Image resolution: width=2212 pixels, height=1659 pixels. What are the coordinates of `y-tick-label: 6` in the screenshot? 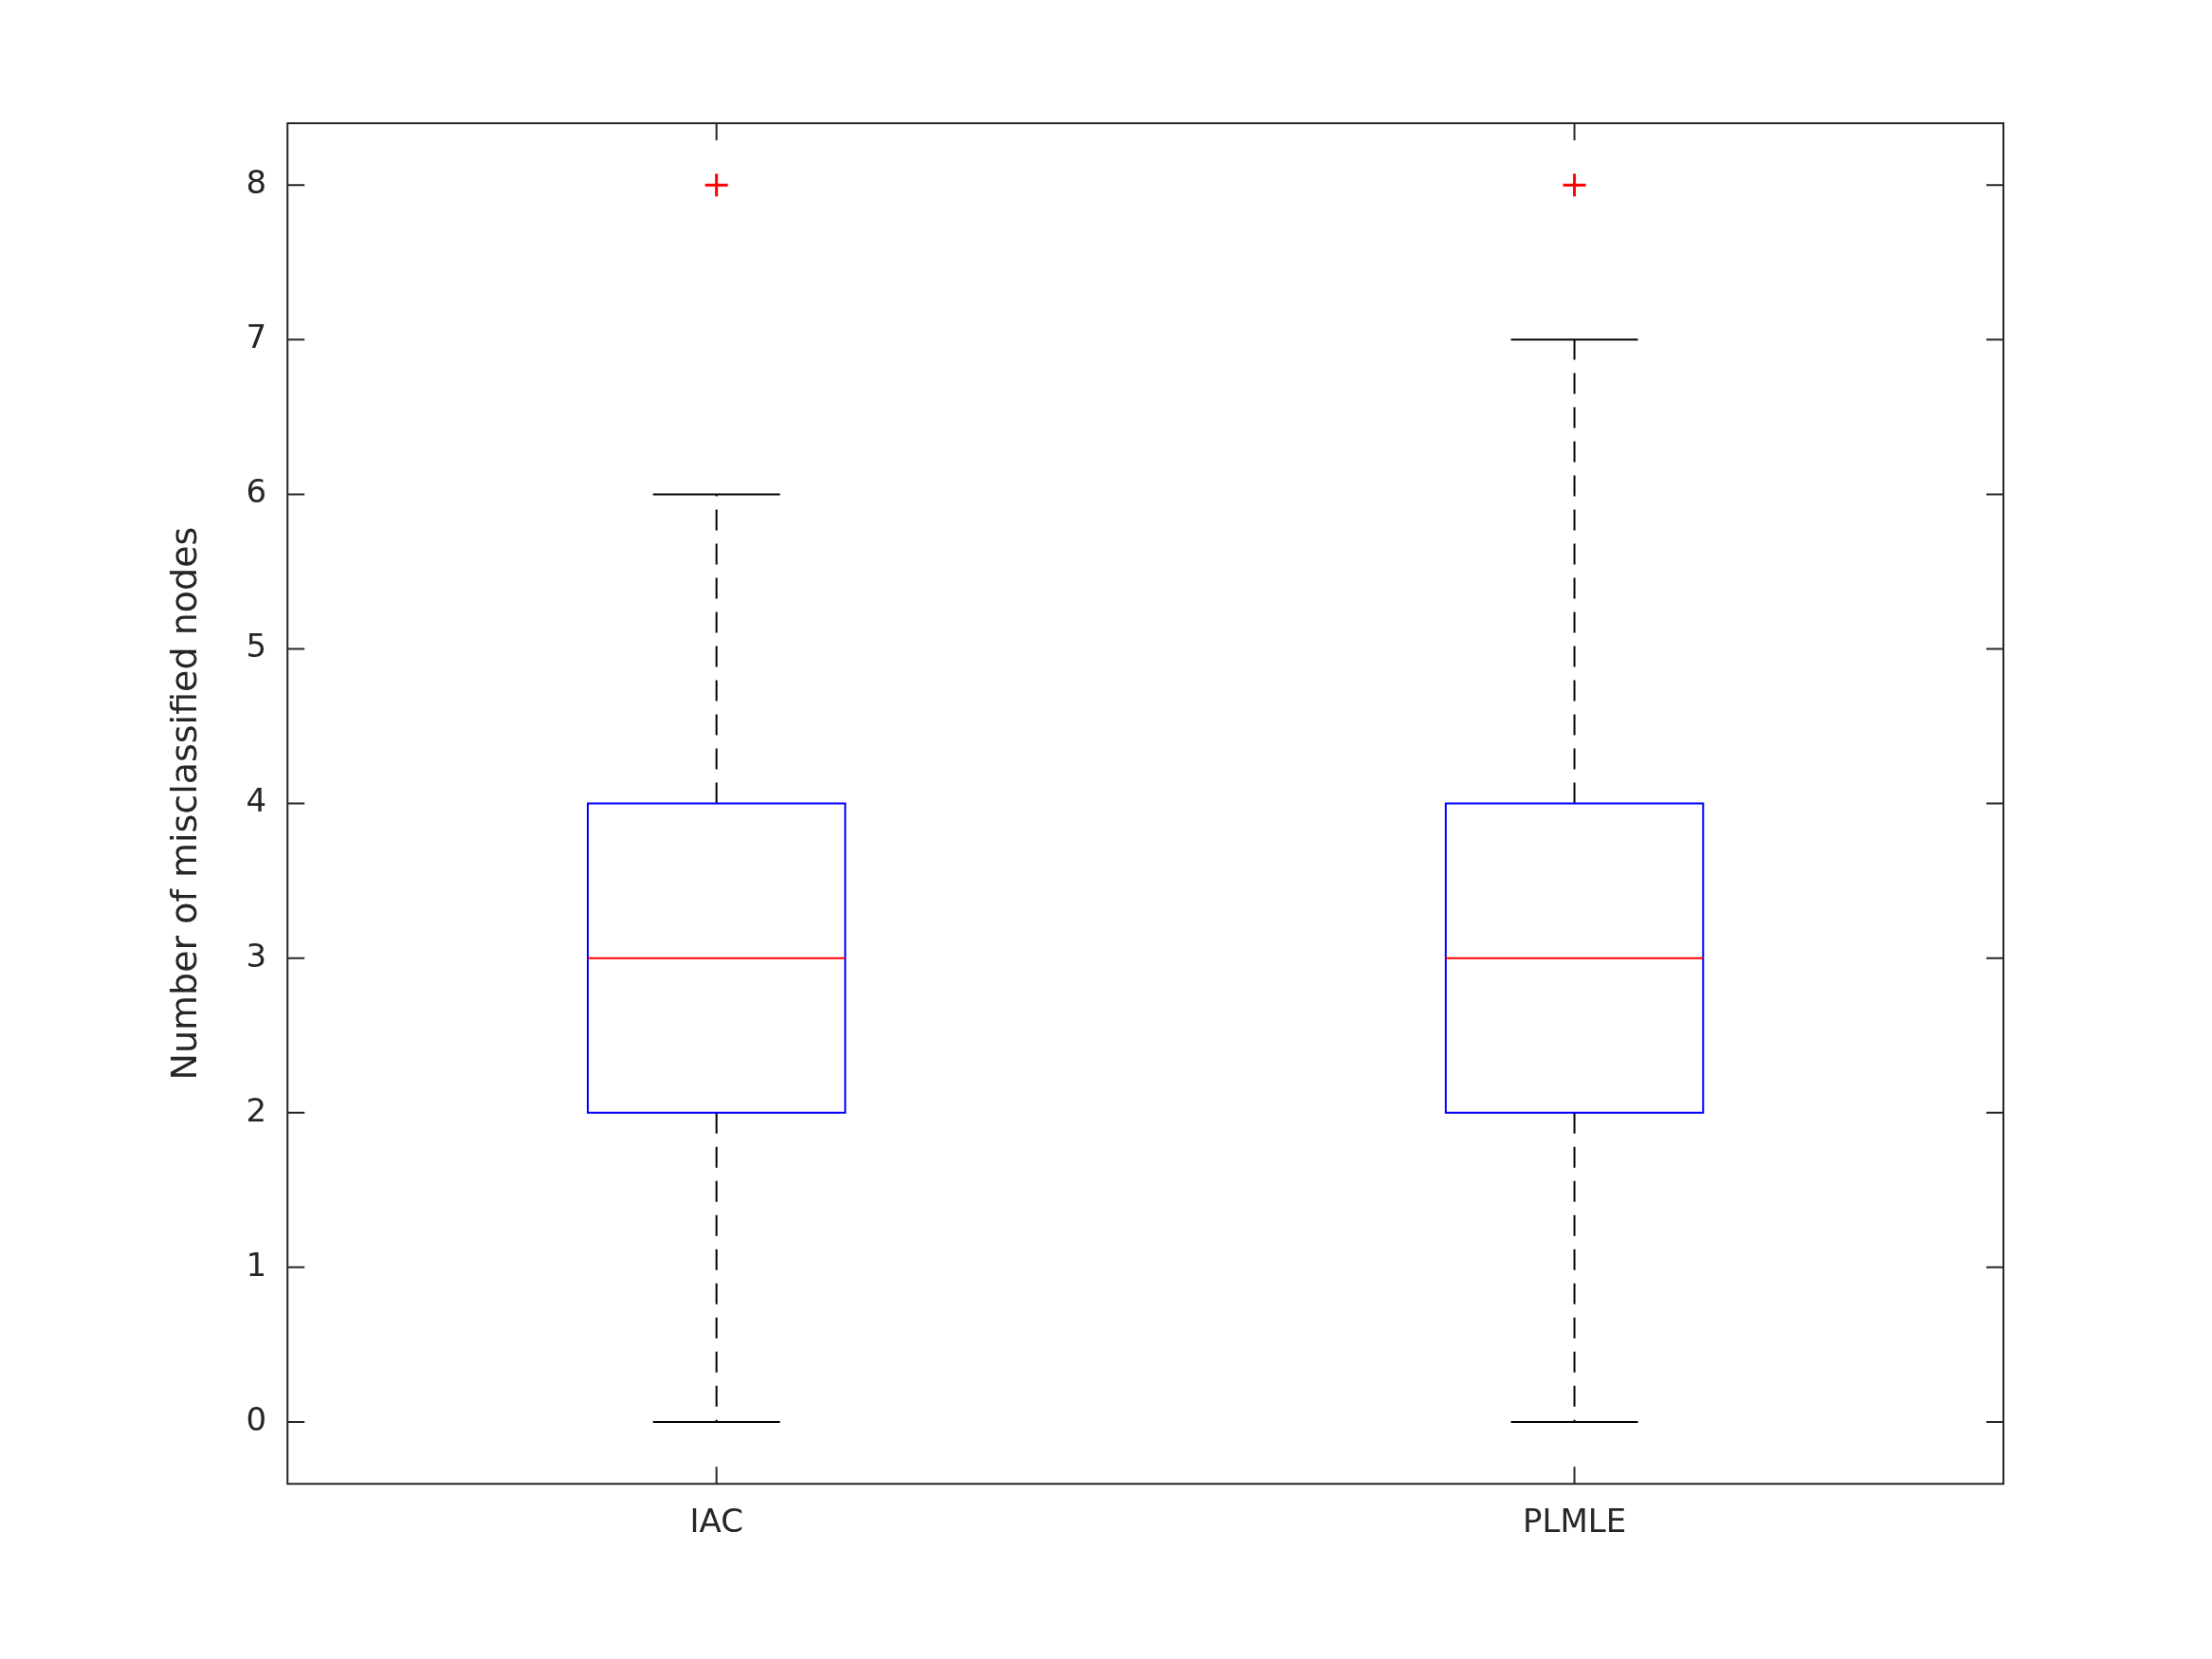 It's located at (256, 491).